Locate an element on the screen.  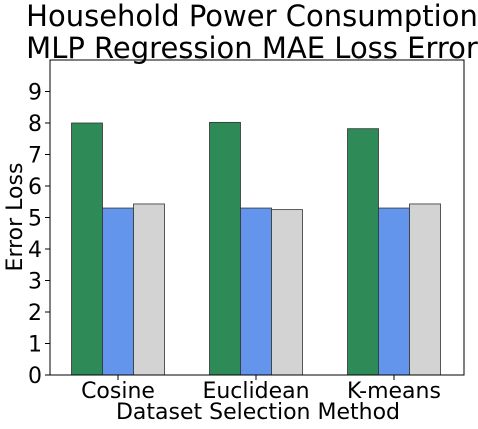
y-tick-label: 4 is located at coordinates (35, 250).